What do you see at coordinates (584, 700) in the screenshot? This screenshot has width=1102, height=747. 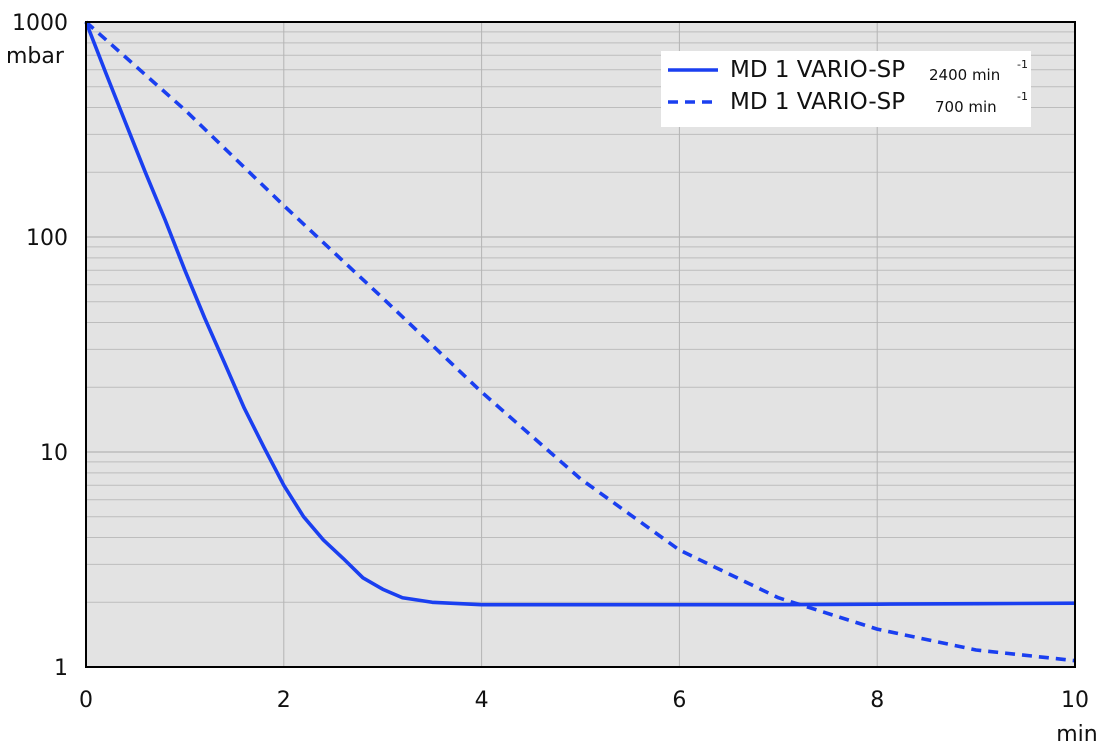 I see `x-axis: 0 2 4 6 8 10` at bounding box center [584, 700].